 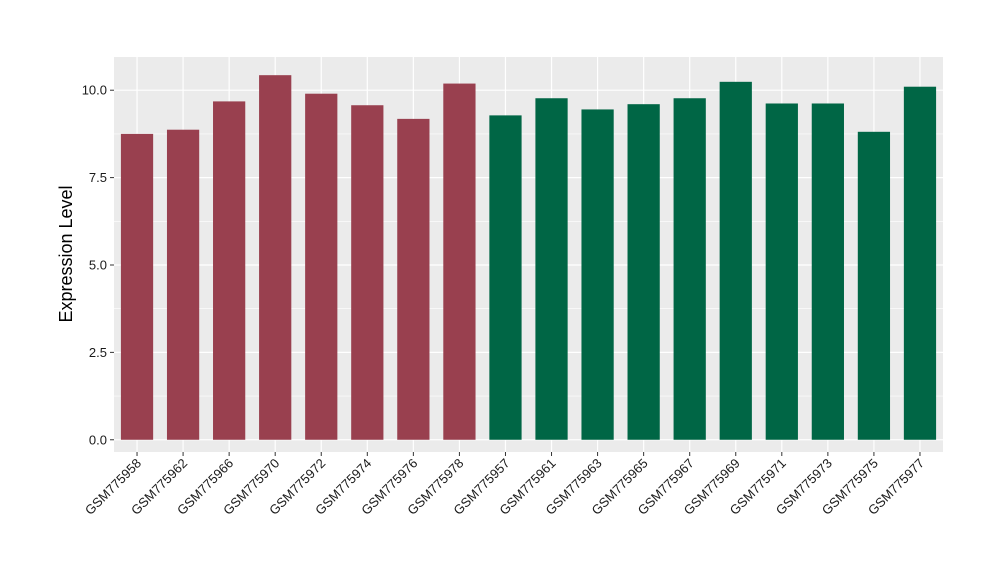 What do you see at coordinates (920, 263) in the screenshot?
I see `bar-gsm775977` at bounding box center [920, 263].